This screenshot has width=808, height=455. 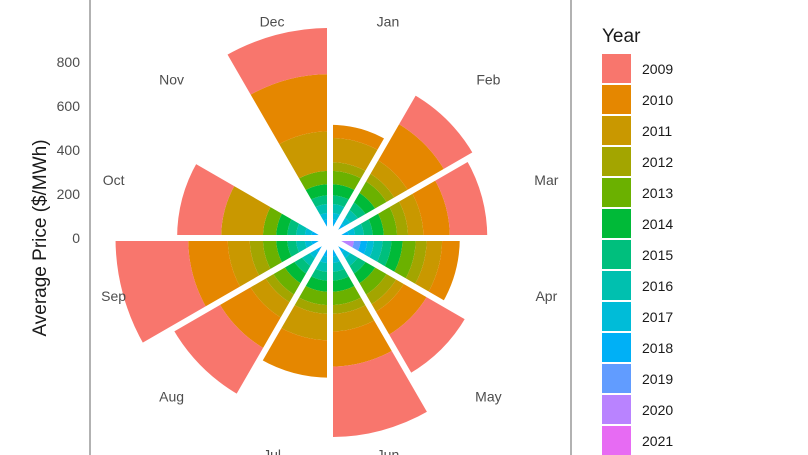 I want to click on bar-jul-2011, so click(x=304, y=322).